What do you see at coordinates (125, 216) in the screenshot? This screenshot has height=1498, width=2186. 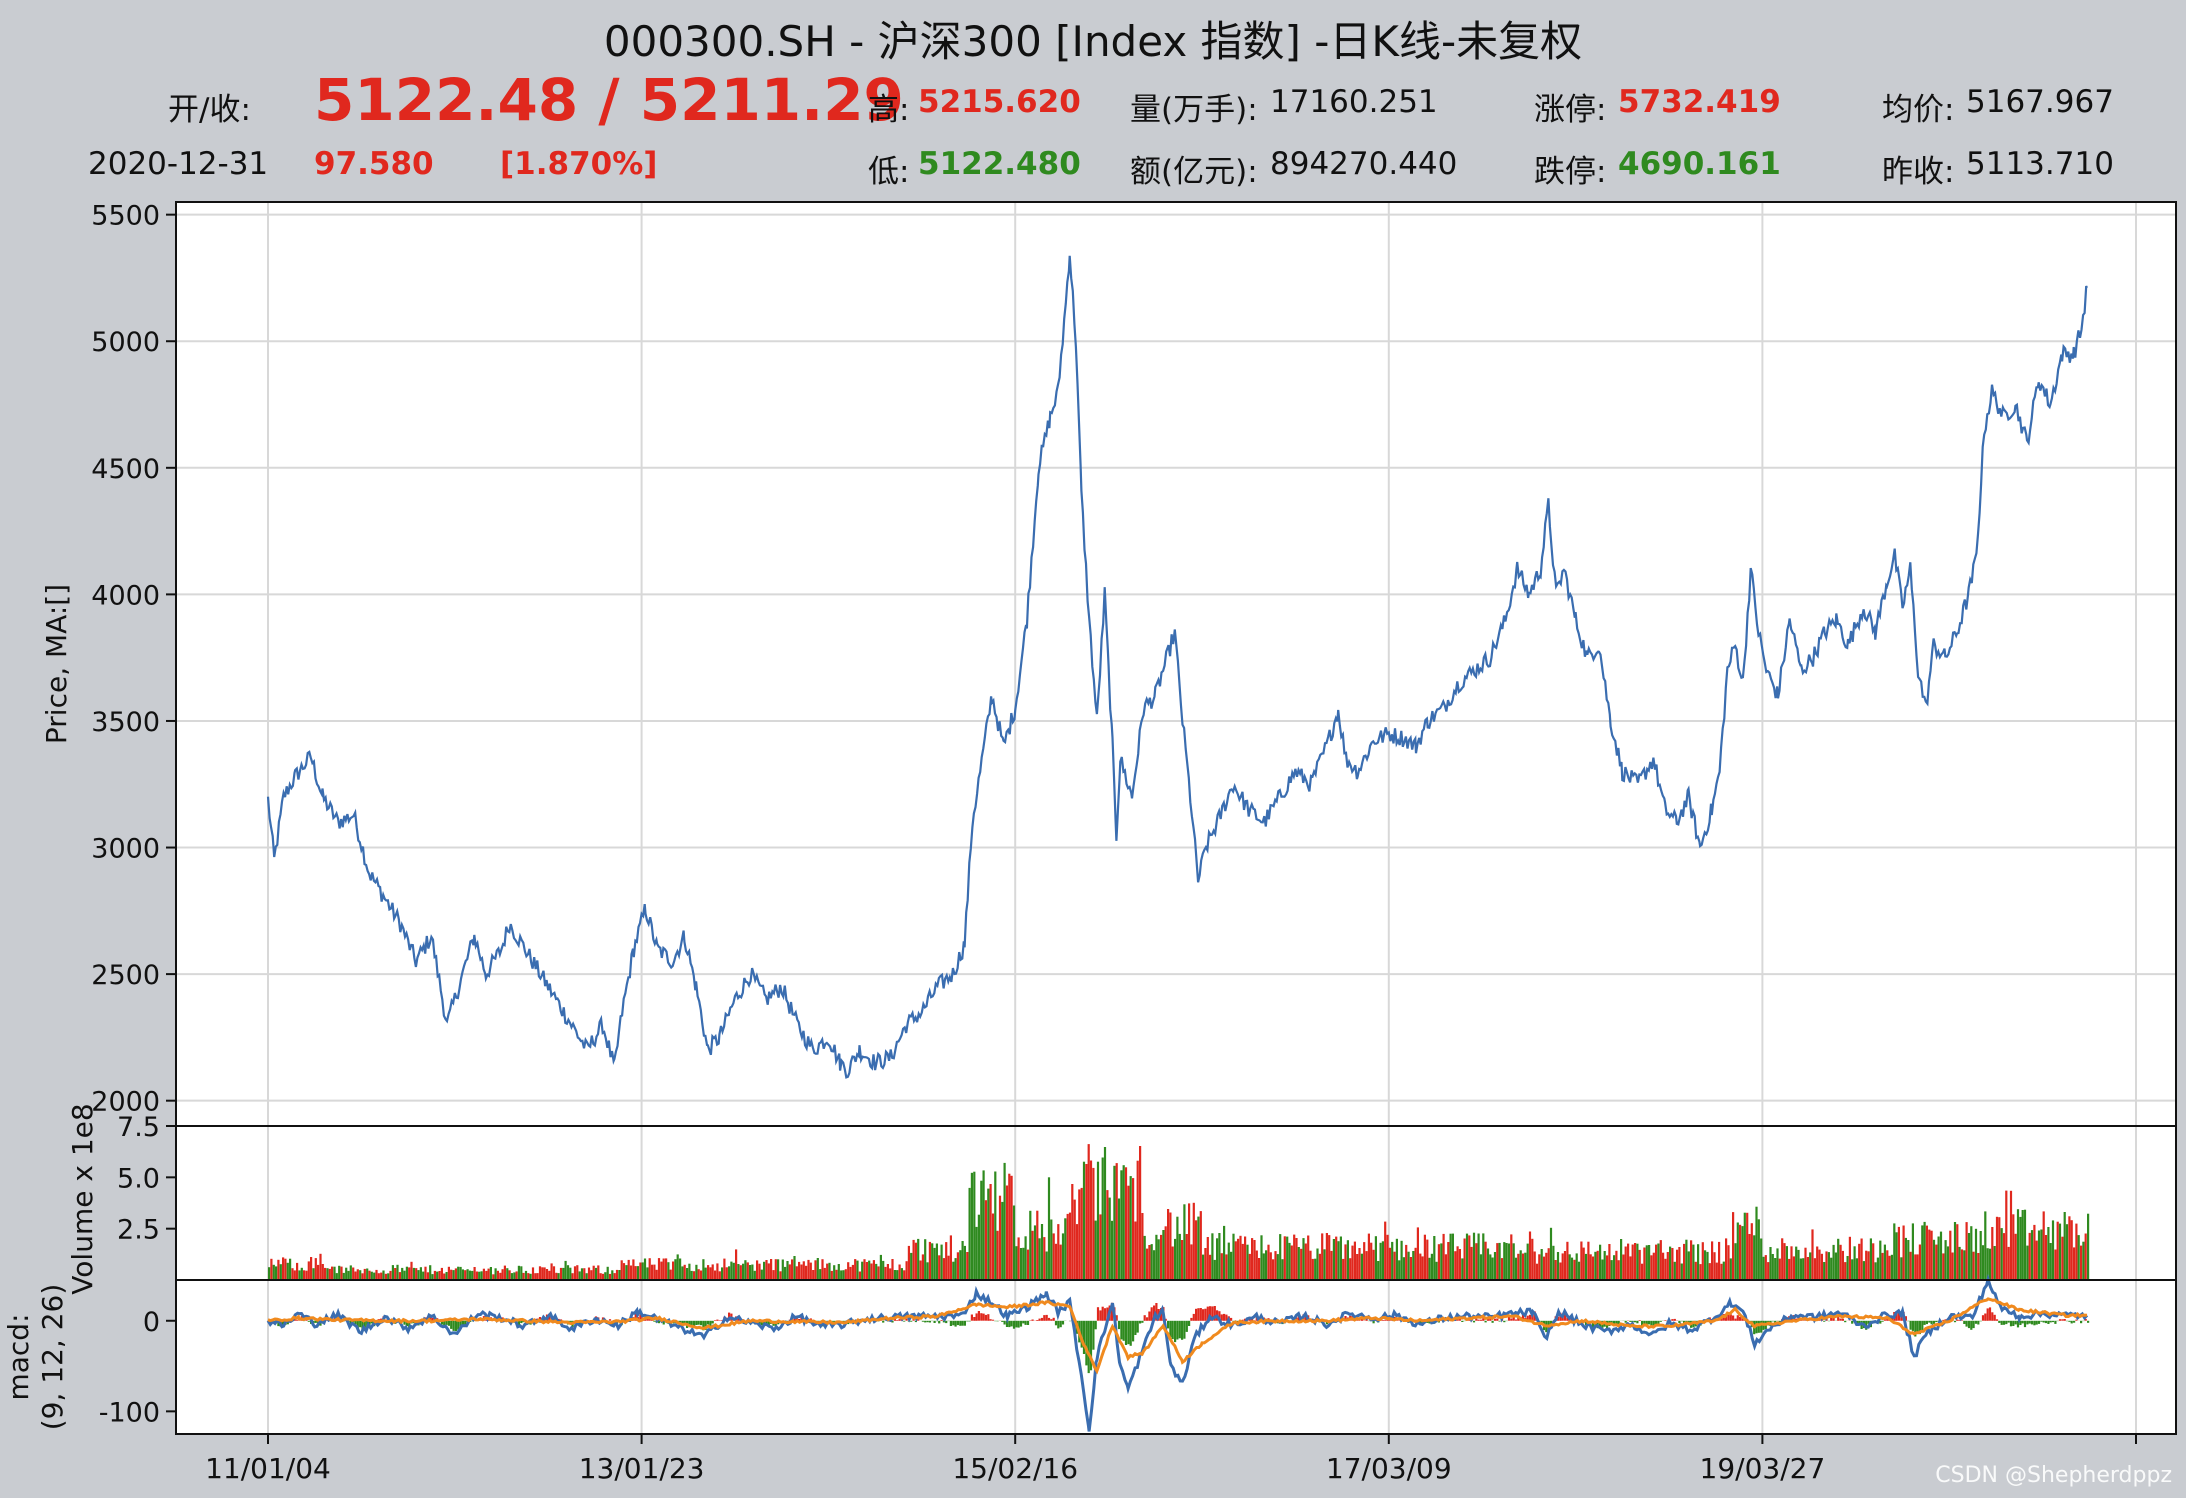 I see `price-ytick-5500-label: 5500` at bounding box center [125, 216].